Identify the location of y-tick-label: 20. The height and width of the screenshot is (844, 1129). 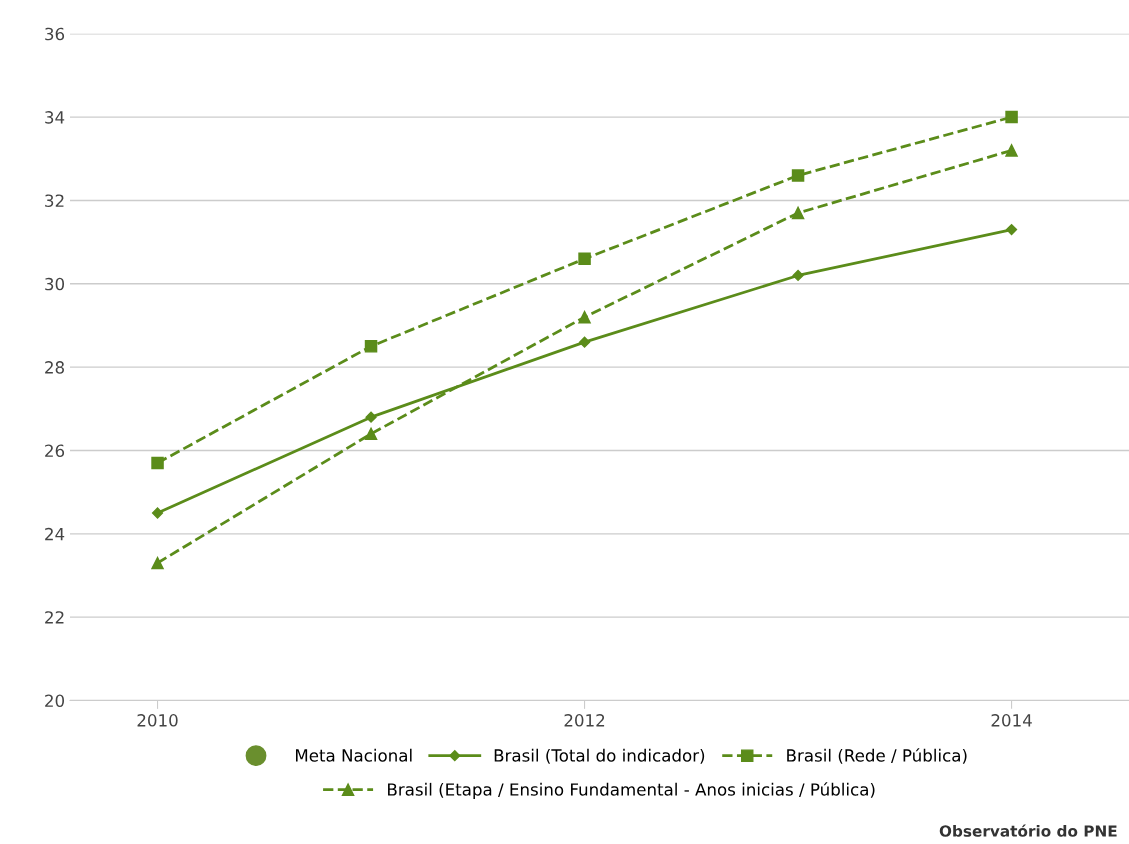
(55, 701).